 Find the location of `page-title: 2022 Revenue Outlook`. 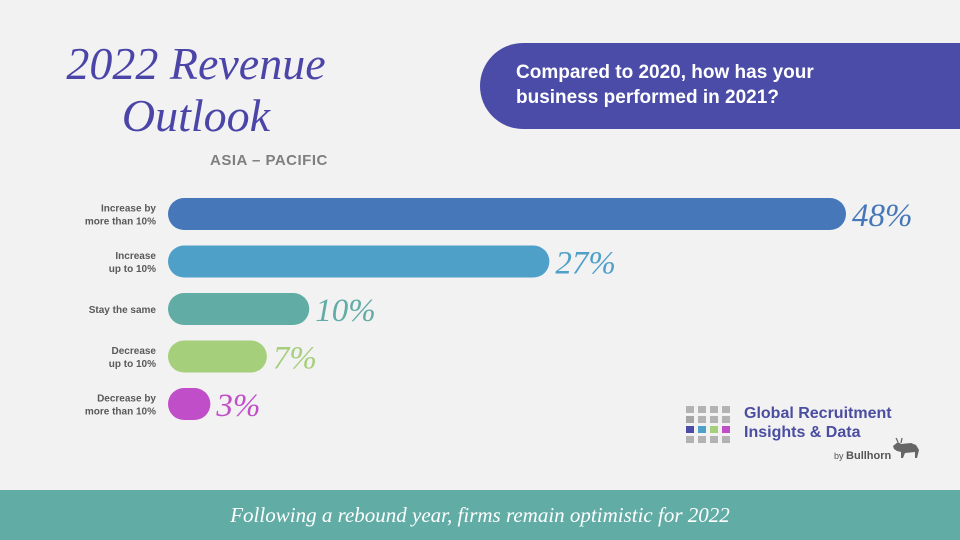

page-title: 2022 Revenue Outlook is located at coordinates (196, 90).